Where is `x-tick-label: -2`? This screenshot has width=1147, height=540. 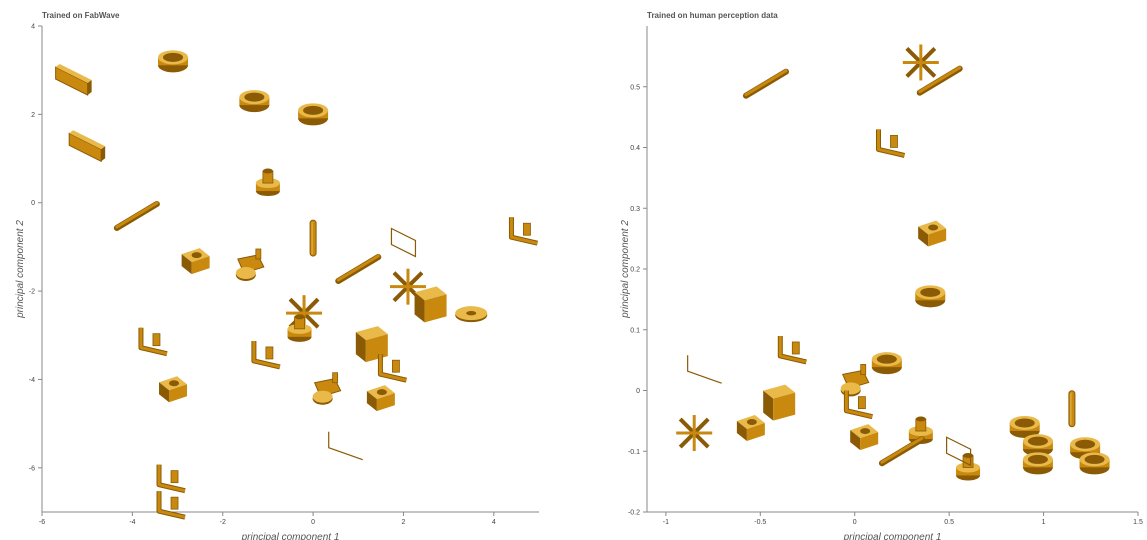
x-tick-label: -2 is located at coordinates (223, 522).